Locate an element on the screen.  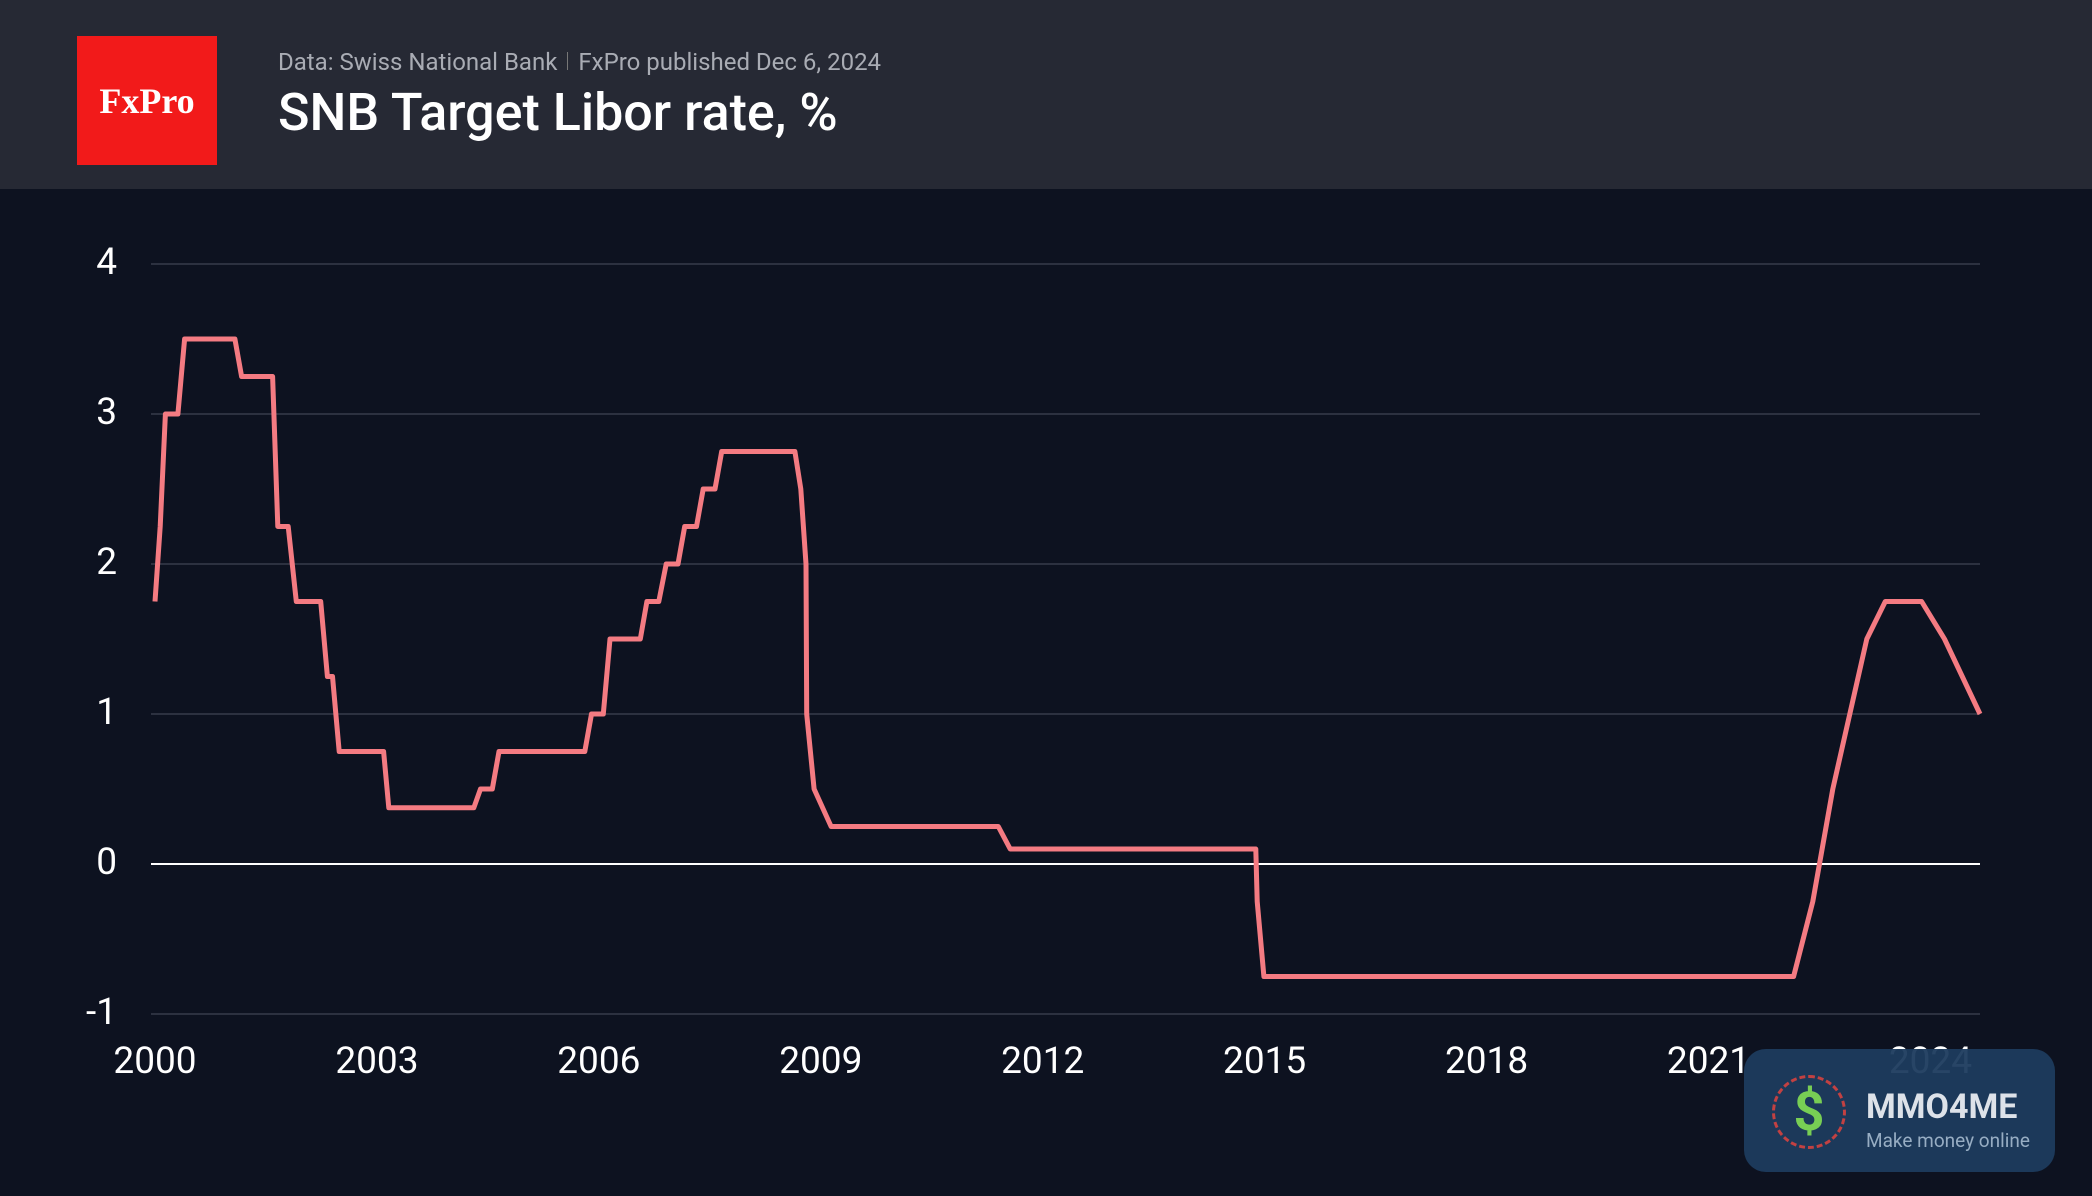
logo: FxPro is located at coordinates (147, 100).